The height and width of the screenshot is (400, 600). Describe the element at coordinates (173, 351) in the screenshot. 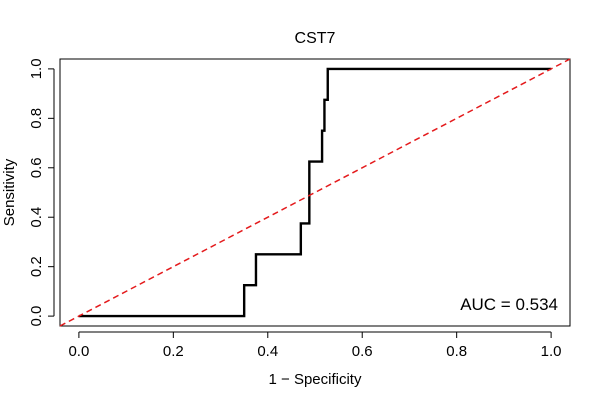

I see `x-tick-label: 0.2` at that location.